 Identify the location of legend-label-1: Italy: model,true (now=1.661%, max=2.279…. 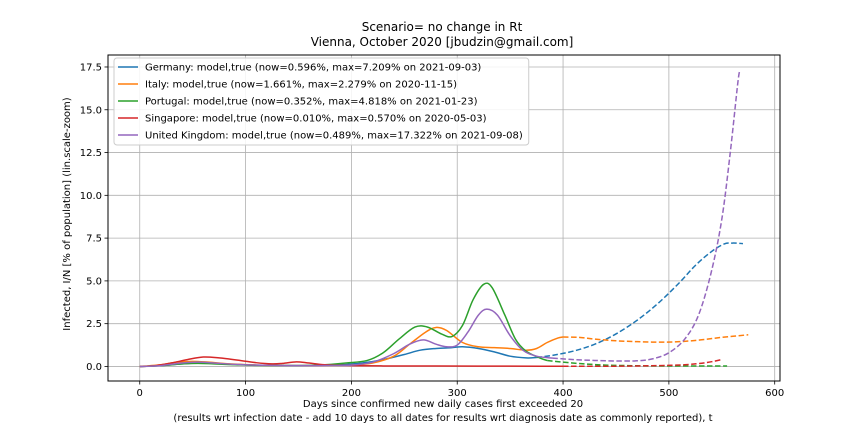
(301, 85).